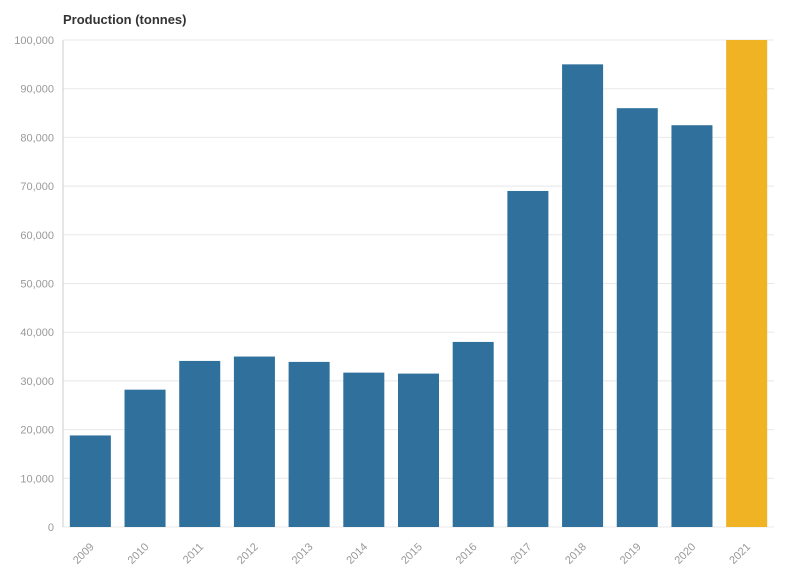 The width and height of the screenshot is (796, 575). I want to click on x-tick-label: 2010, so click(139, 554).